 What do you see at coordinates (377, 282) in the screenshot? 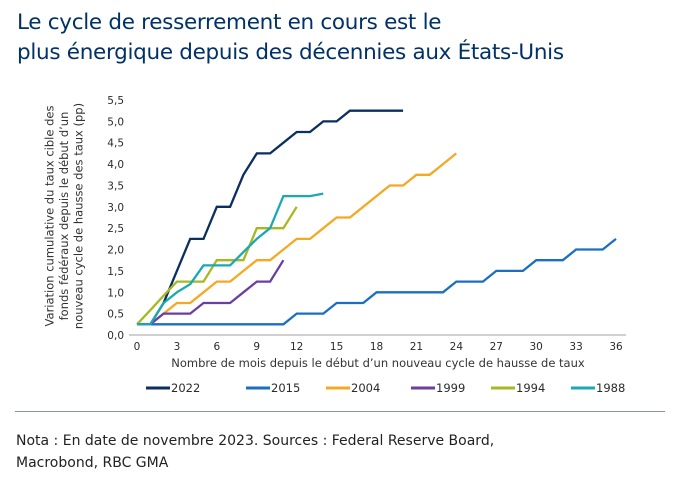
I see `series-line-2015` at bounding box center [377, 282].